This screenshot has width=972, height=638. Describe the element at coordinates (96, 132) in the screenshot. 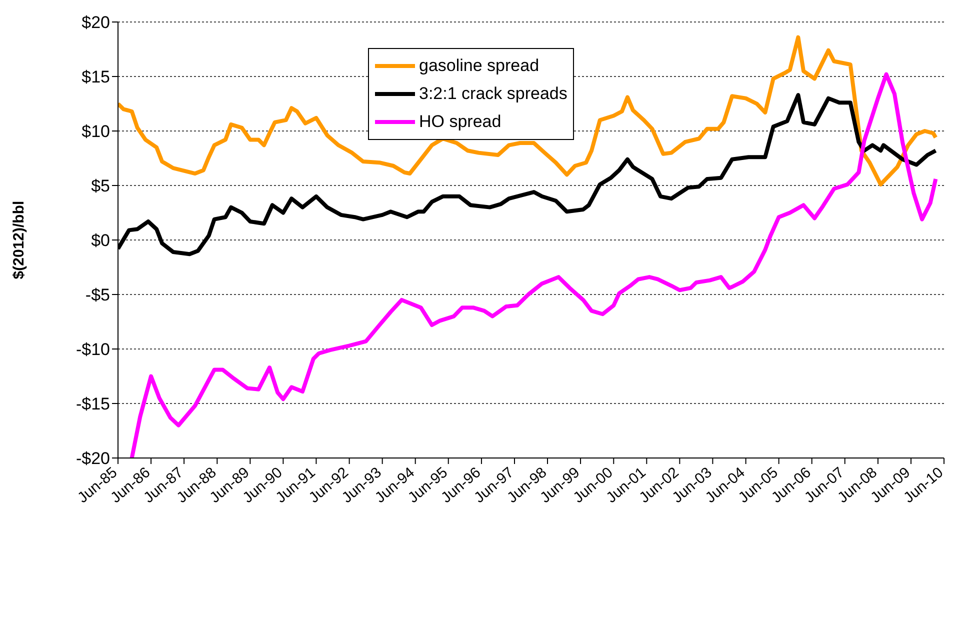

I see `y-tick-label: $10` at that location.